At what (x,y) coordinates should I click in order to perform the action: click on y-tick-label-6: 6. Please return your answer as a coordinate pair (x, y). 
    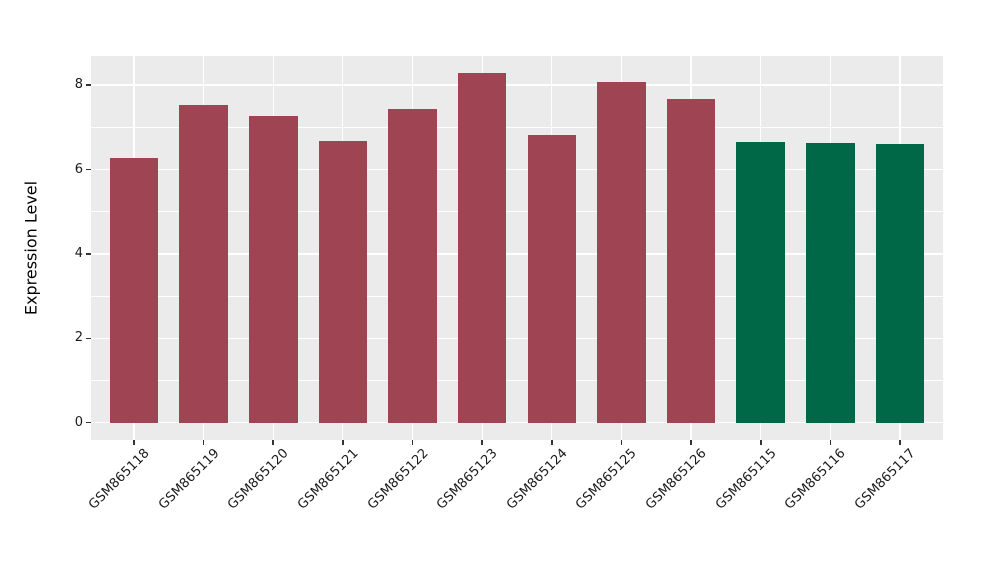
    Looking at the image, I should click on (78, 169).